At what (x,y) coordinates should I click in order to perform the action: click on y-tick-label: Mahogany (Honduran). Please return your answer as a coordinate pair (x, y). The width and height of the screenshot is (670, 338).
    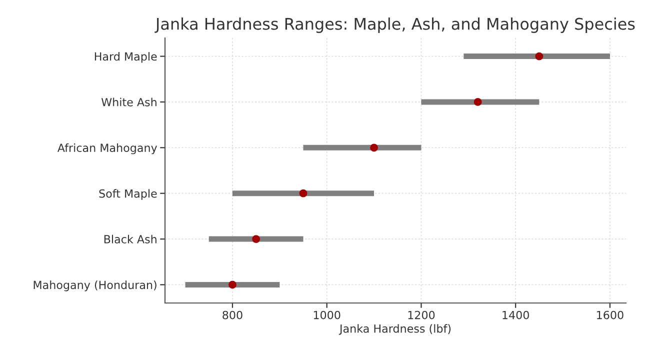
    Looking at the image, I should click on (95, 286).